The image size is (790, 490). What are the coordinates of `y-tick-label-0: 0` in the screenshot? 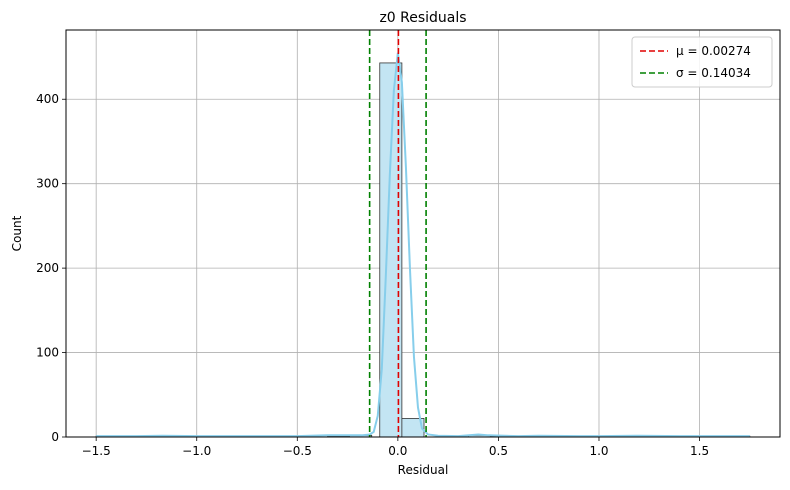 It's located at (55, 437).